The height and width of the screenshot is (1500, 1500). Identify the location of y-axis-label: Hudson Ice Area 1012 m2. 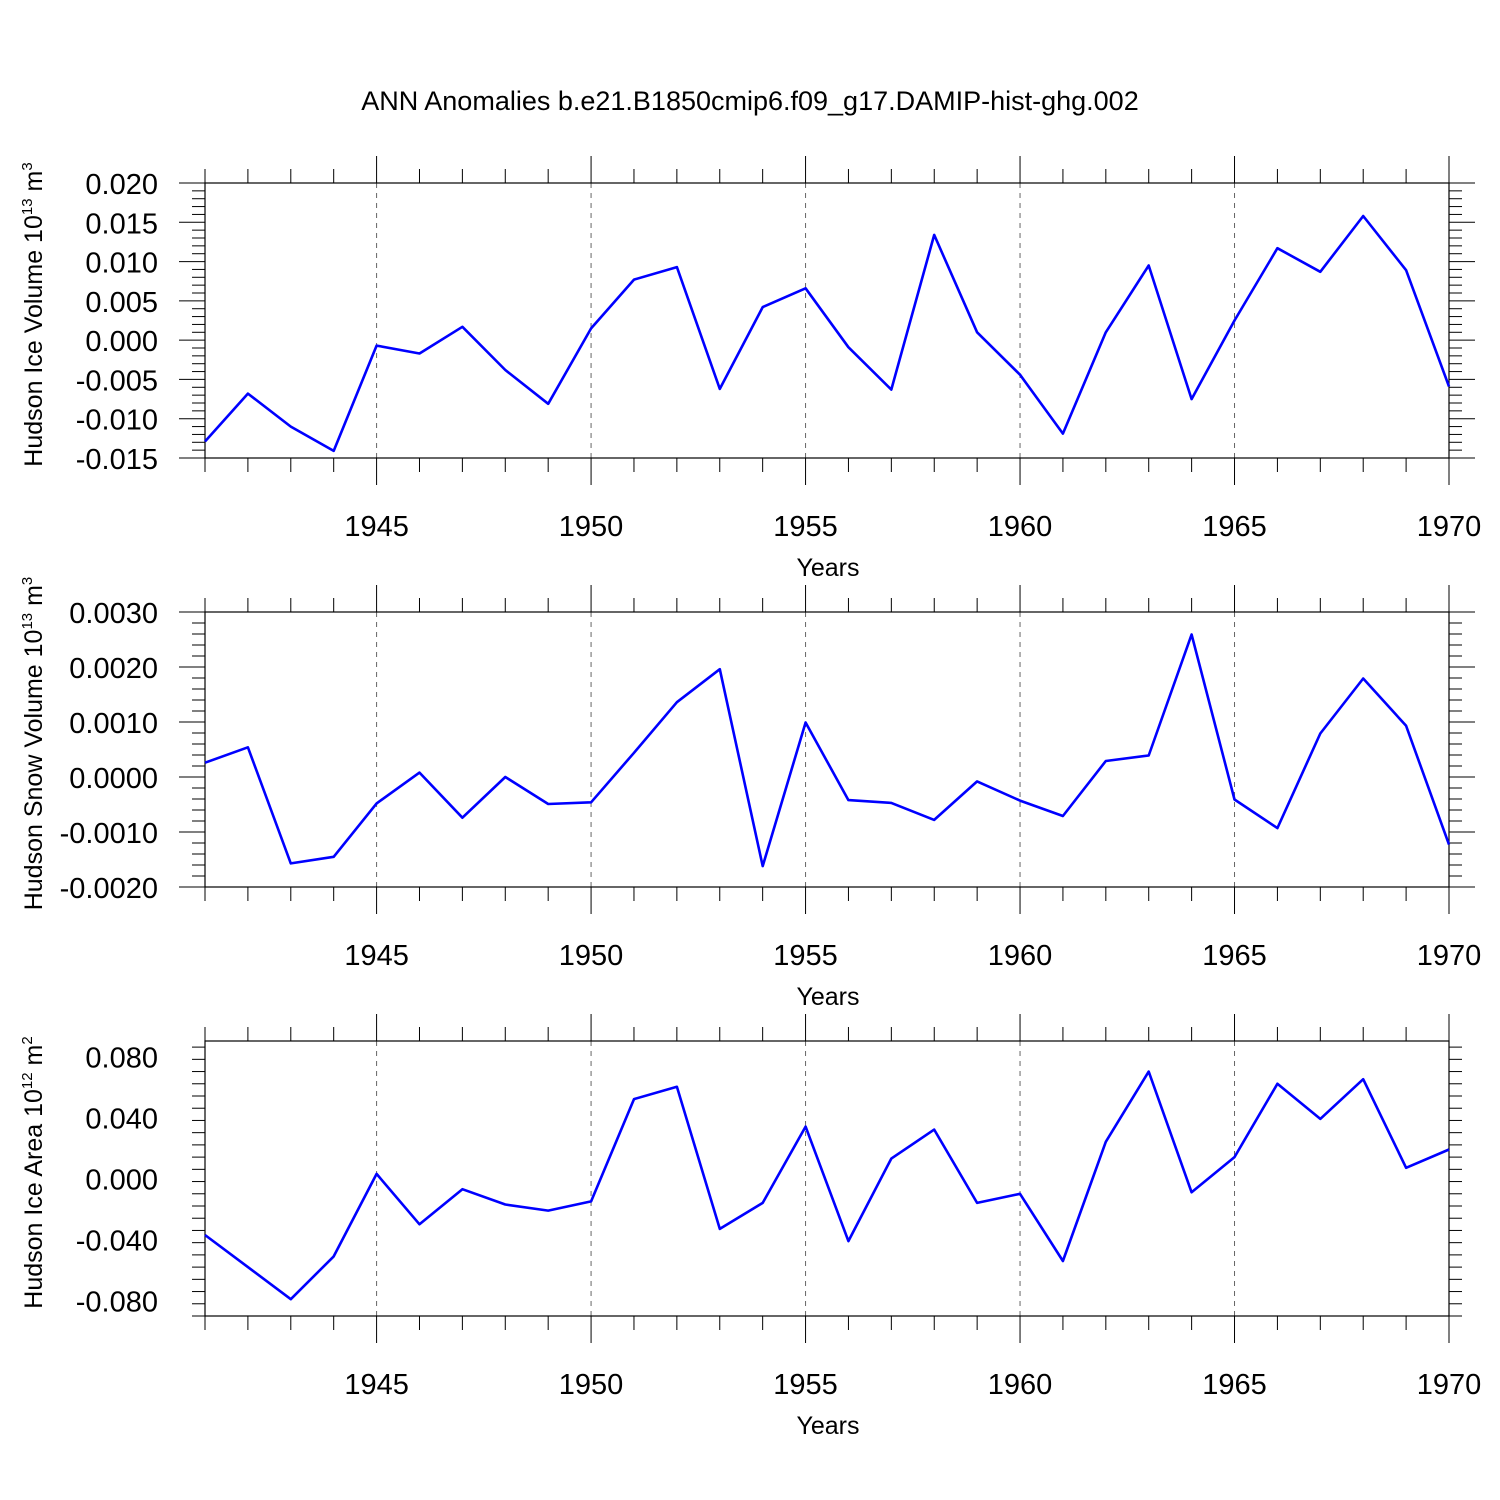
(33, 1172).